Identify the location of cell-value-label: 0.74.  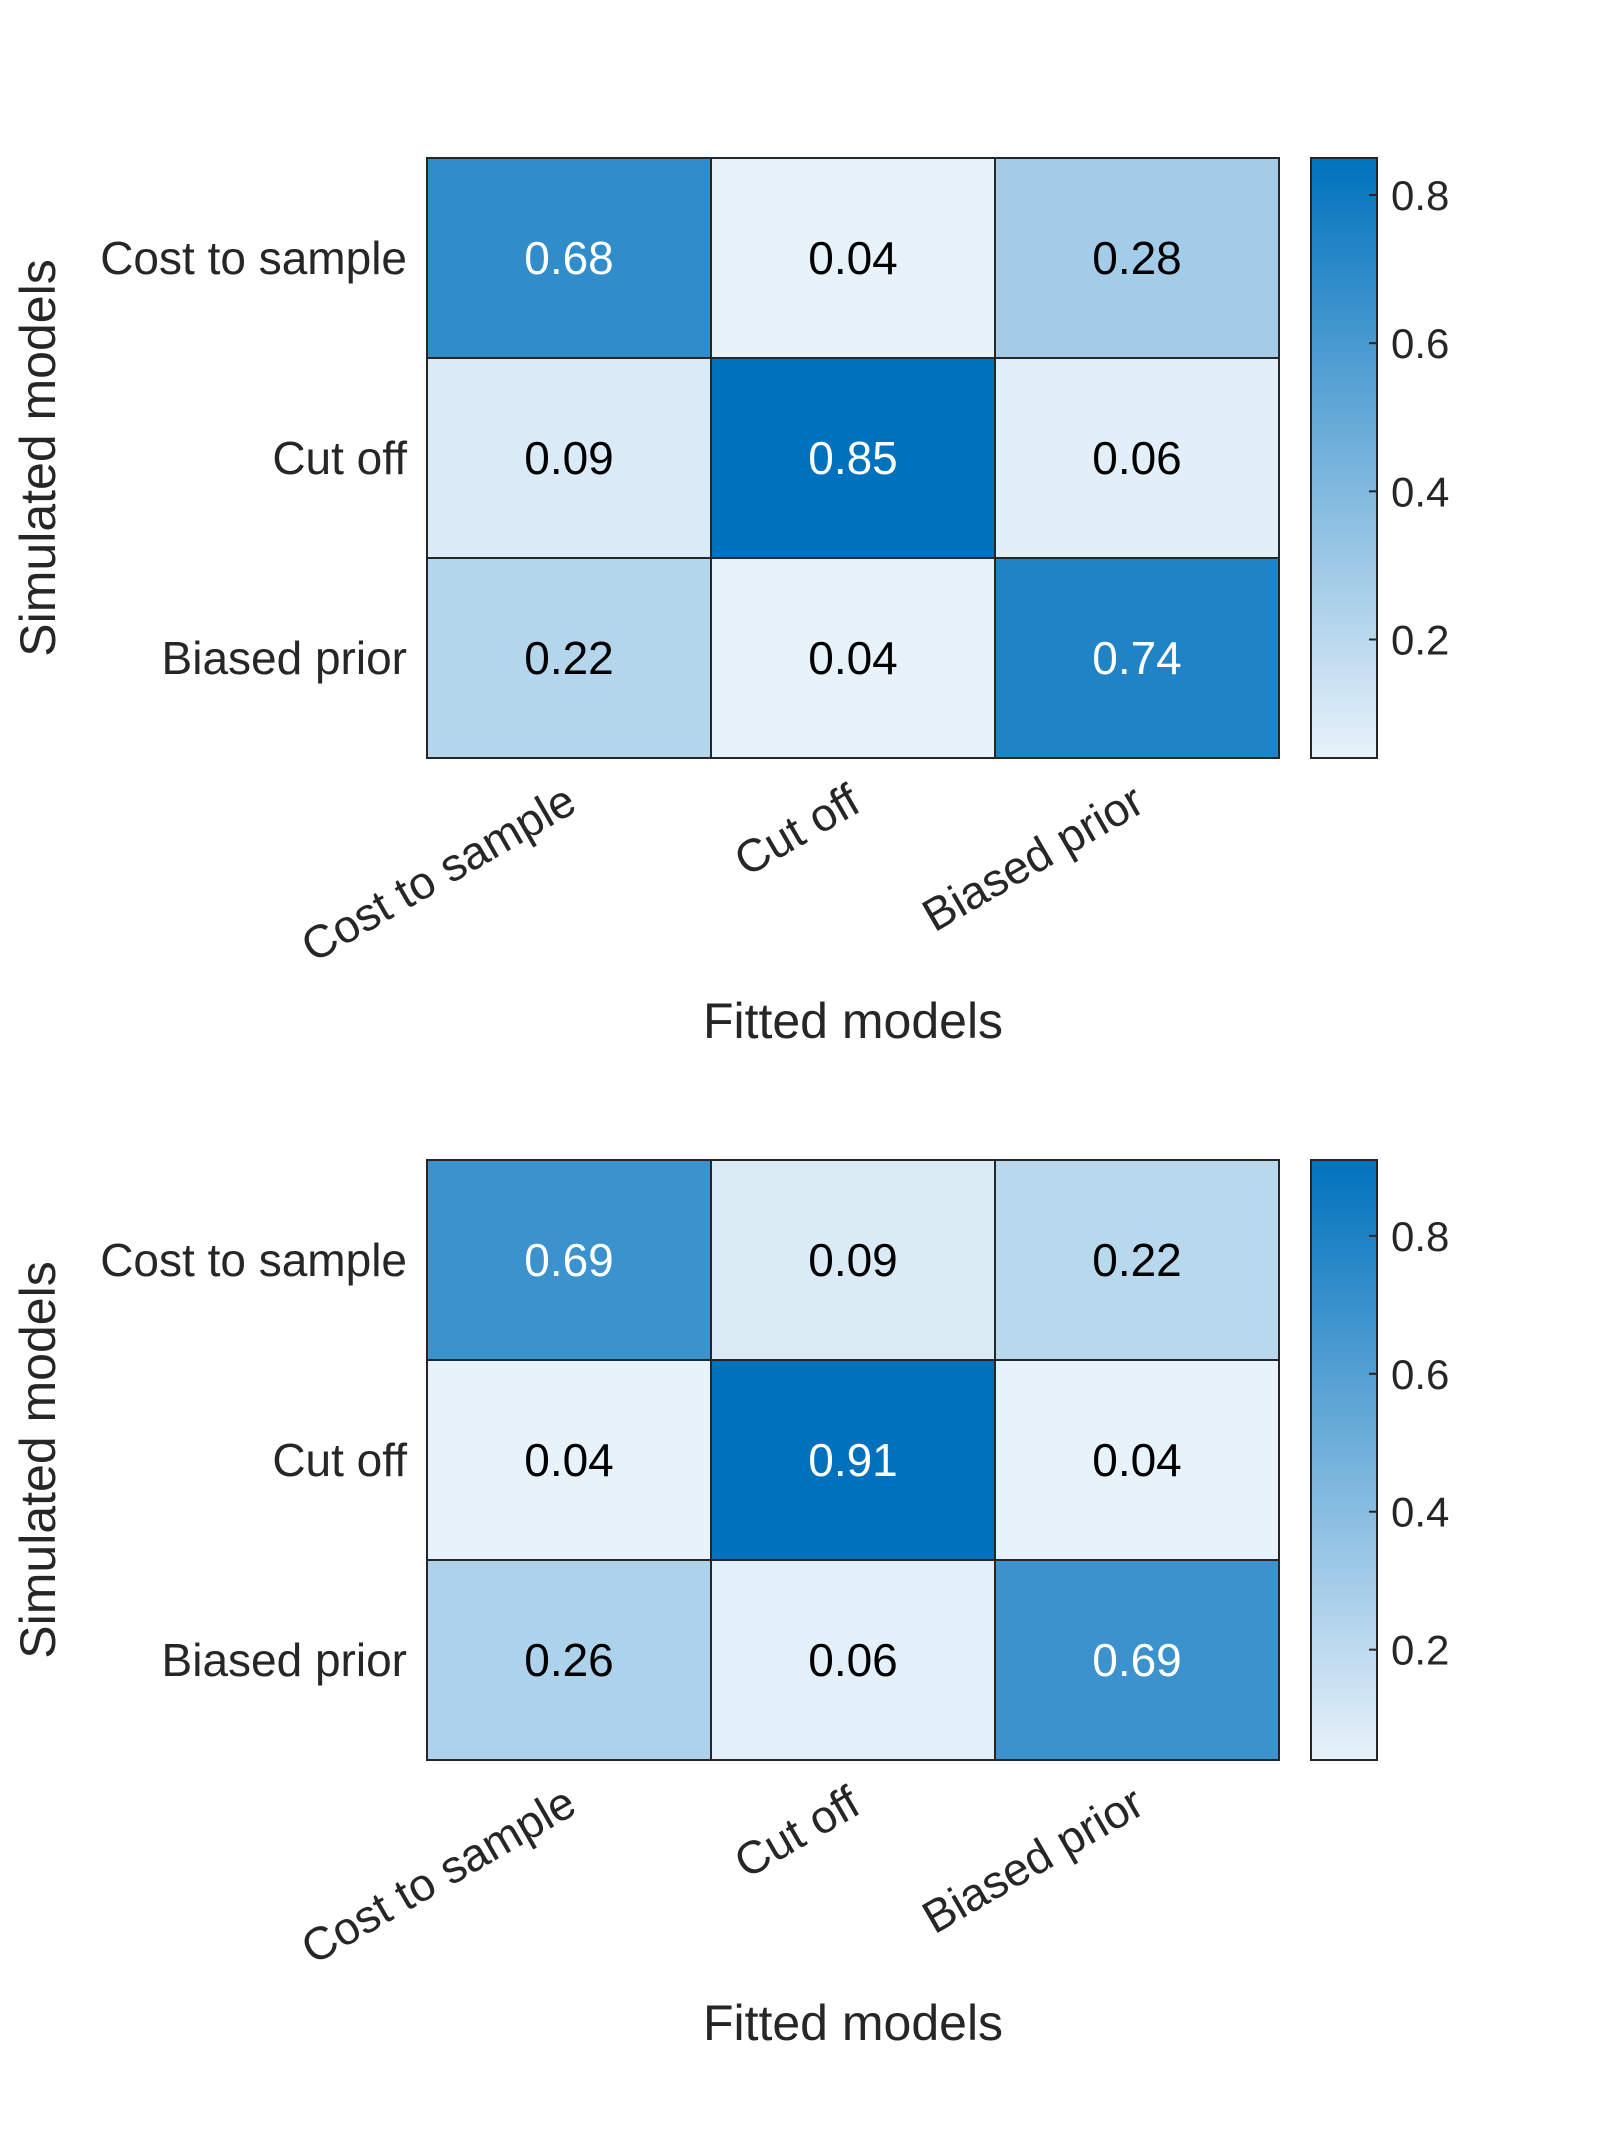
(1137, 658).